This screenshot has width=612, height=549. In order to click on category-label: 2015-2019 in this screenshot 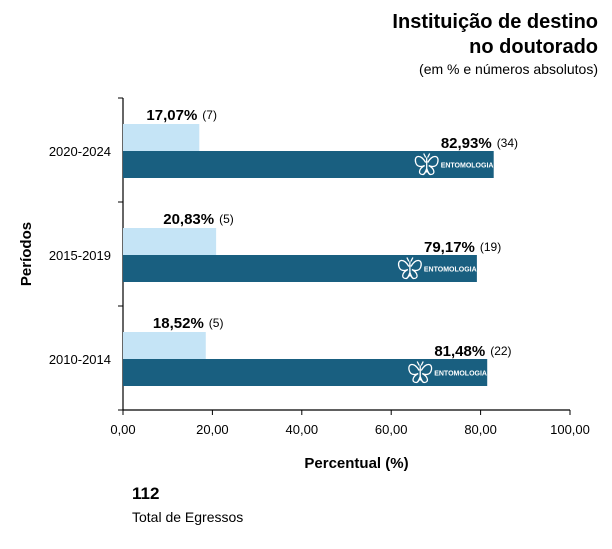, I will do `click(80, 255)`.